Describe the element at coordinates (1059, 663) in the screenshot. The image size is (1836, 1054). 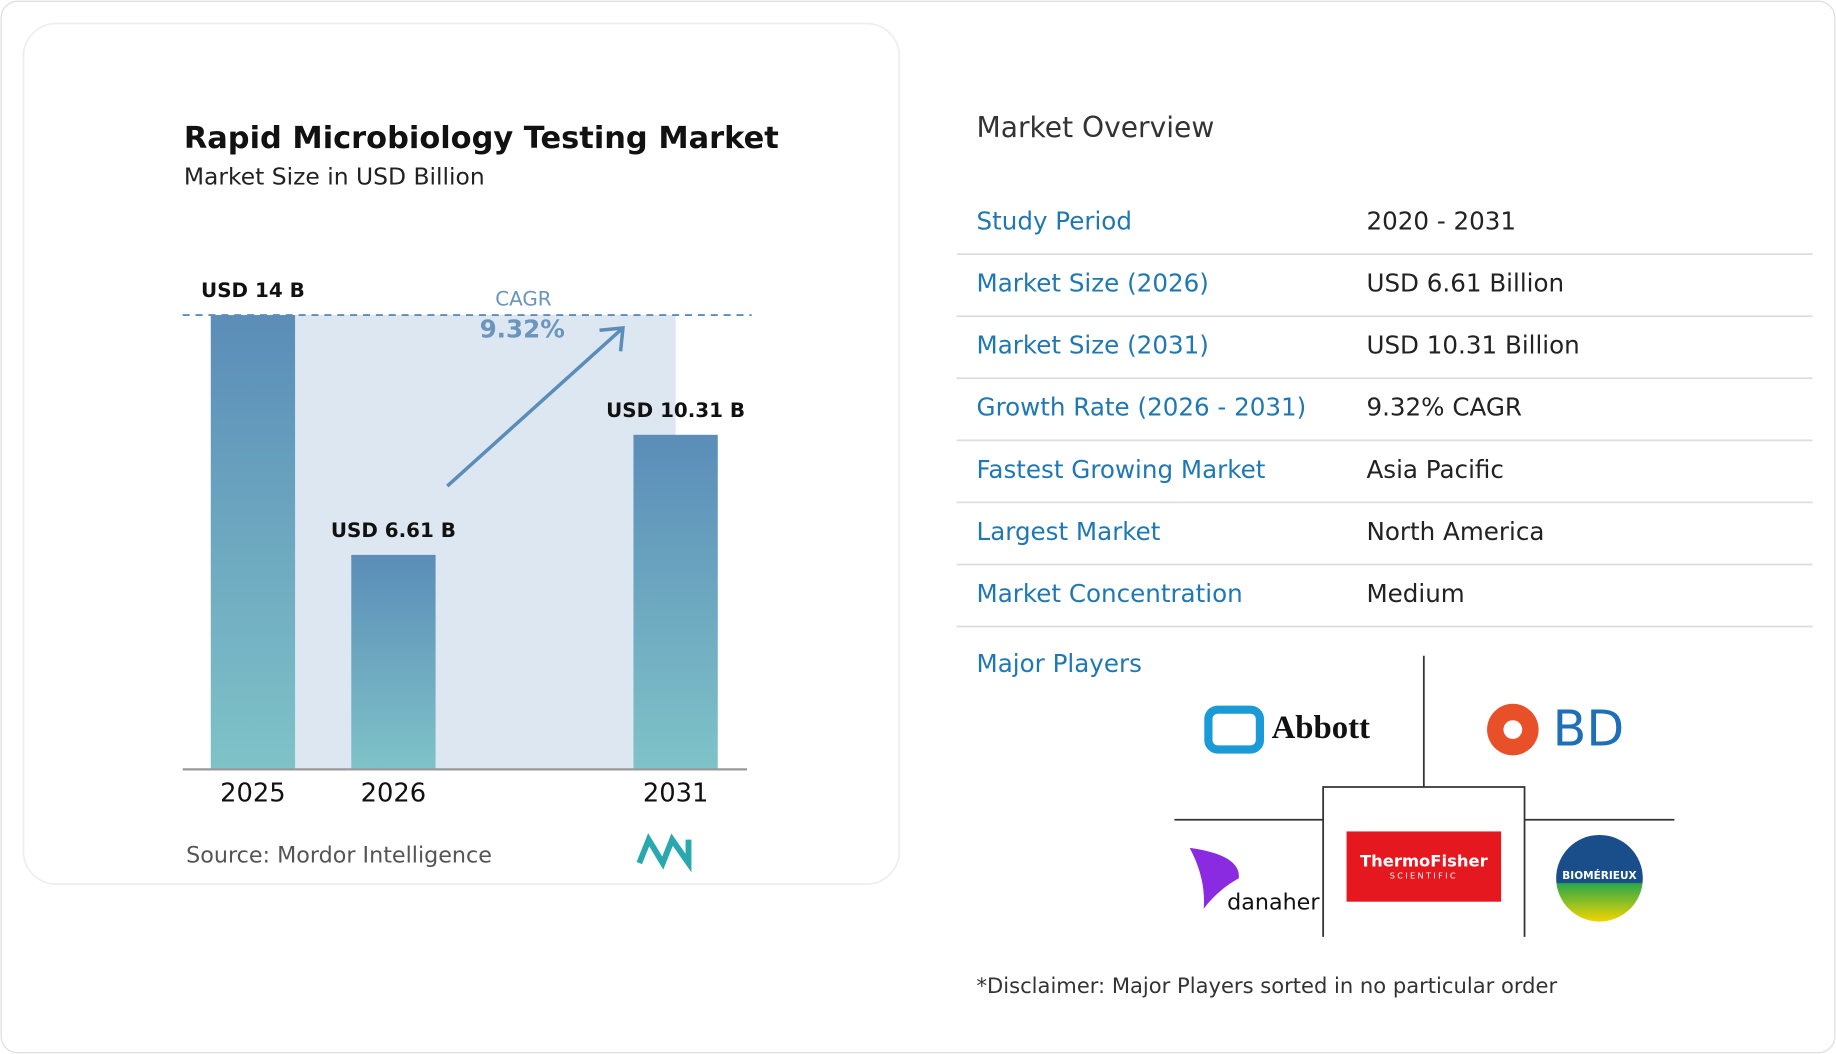
I see `players-title: Major Players` at that location.